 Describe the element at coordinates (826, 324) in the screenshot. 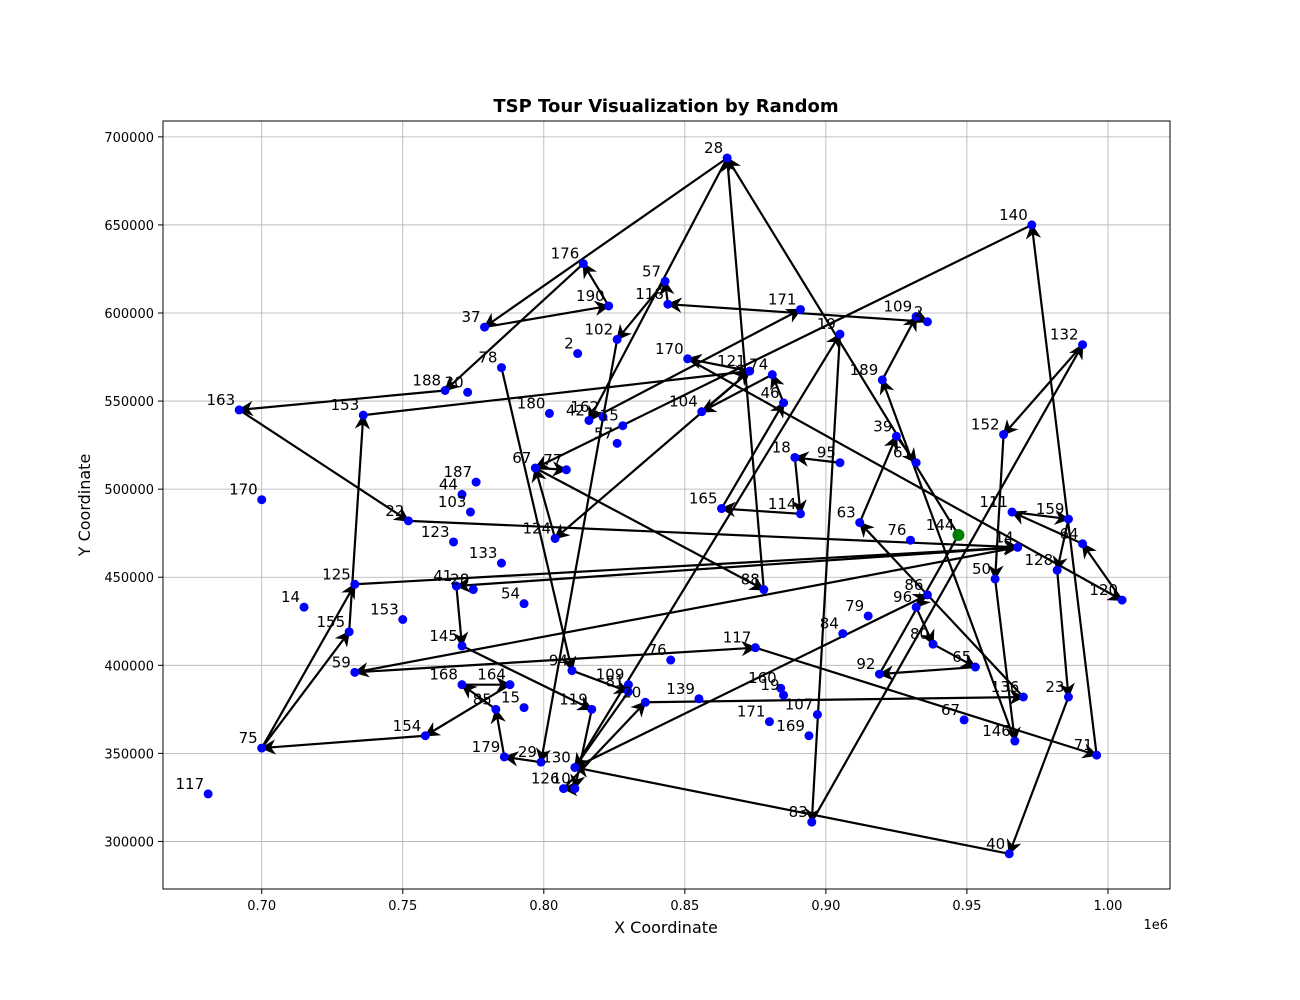

I see `city-label: 19` at that location.